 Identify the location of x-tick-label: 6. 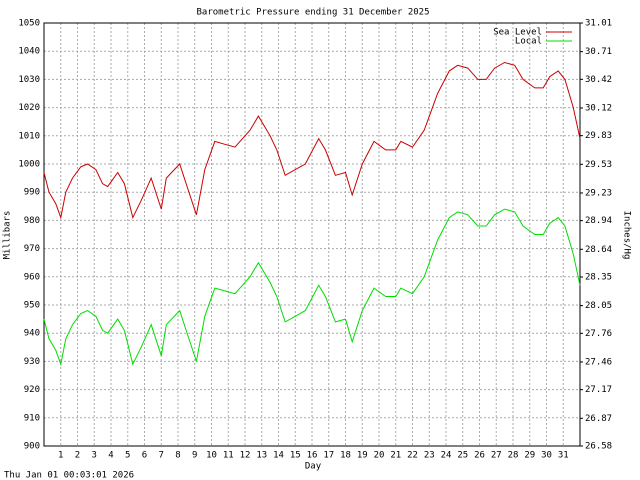
(144, 456).